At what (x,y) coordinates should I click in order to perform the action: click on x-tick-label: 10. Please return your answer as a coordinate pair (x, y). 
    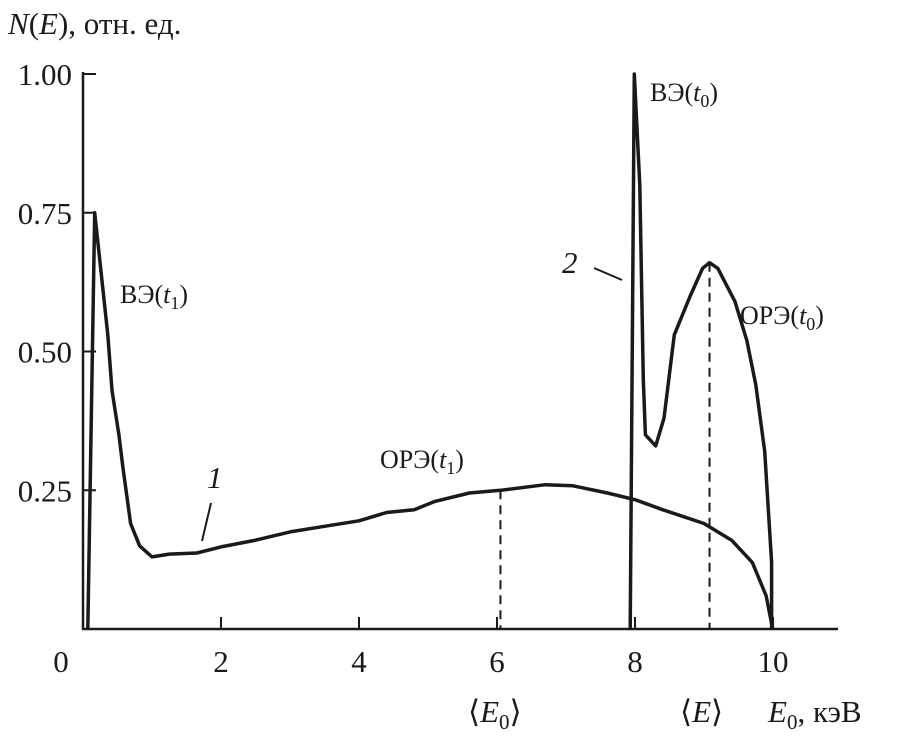
    Looking at the image, I should click on (773, 661).